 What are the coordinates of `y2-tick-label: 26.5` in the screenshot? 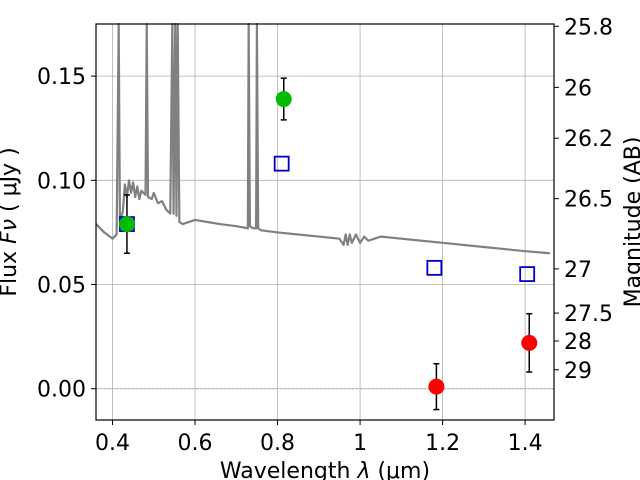 It's located at (588, 200).